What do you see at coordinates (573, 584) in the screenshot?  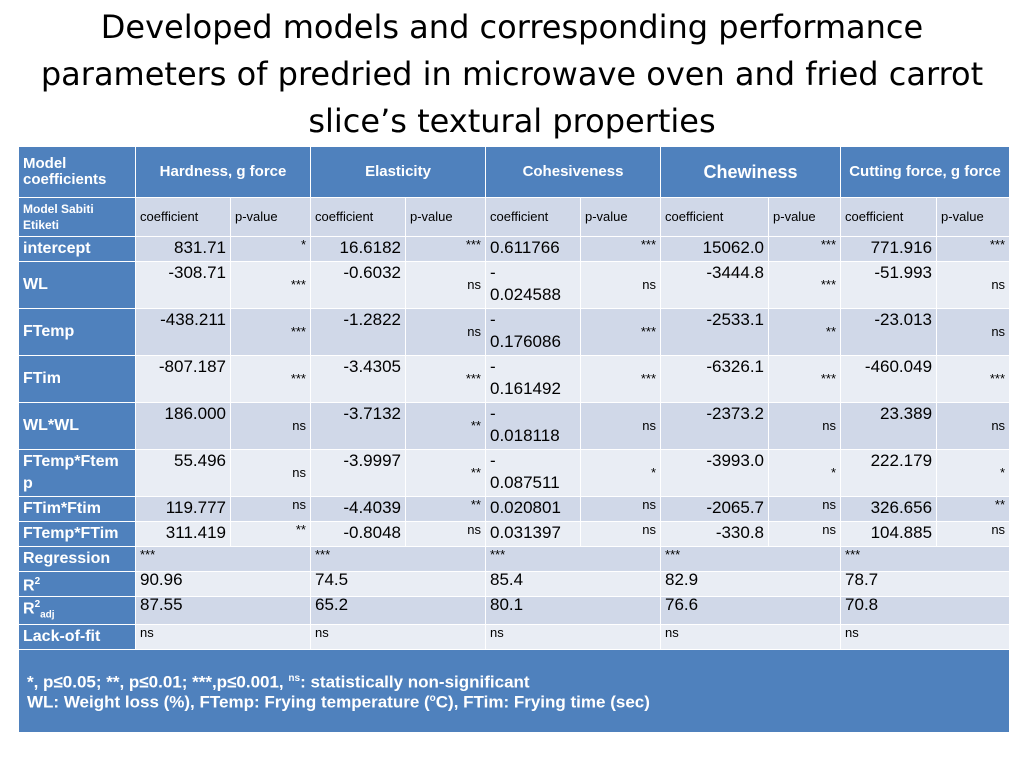 I see `r2-value: 85.4` at bounding box center [573, 584].